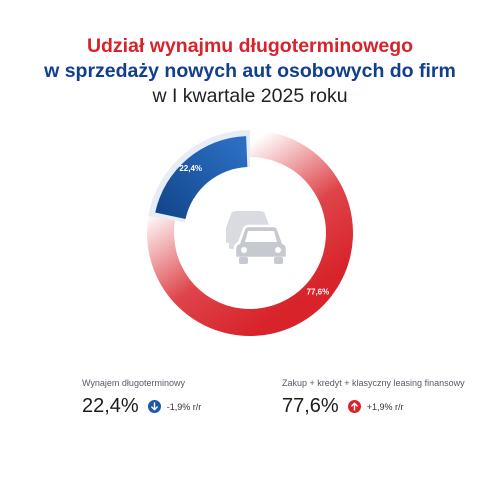 The image size is (500, 500). Describe the element at coordinates (310, 406) in the screenshot. I see `legend-value: 77,6%` at that location.